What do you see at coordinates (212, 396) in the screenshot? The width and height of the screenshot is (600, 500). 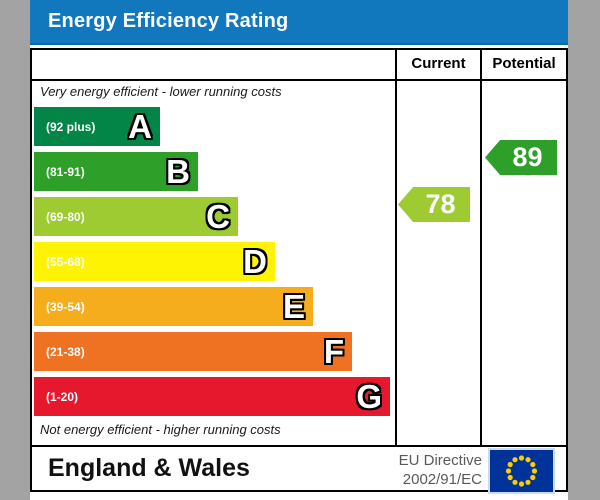 I see `band-g: (1-20) G` at bounding box center [212, 396].